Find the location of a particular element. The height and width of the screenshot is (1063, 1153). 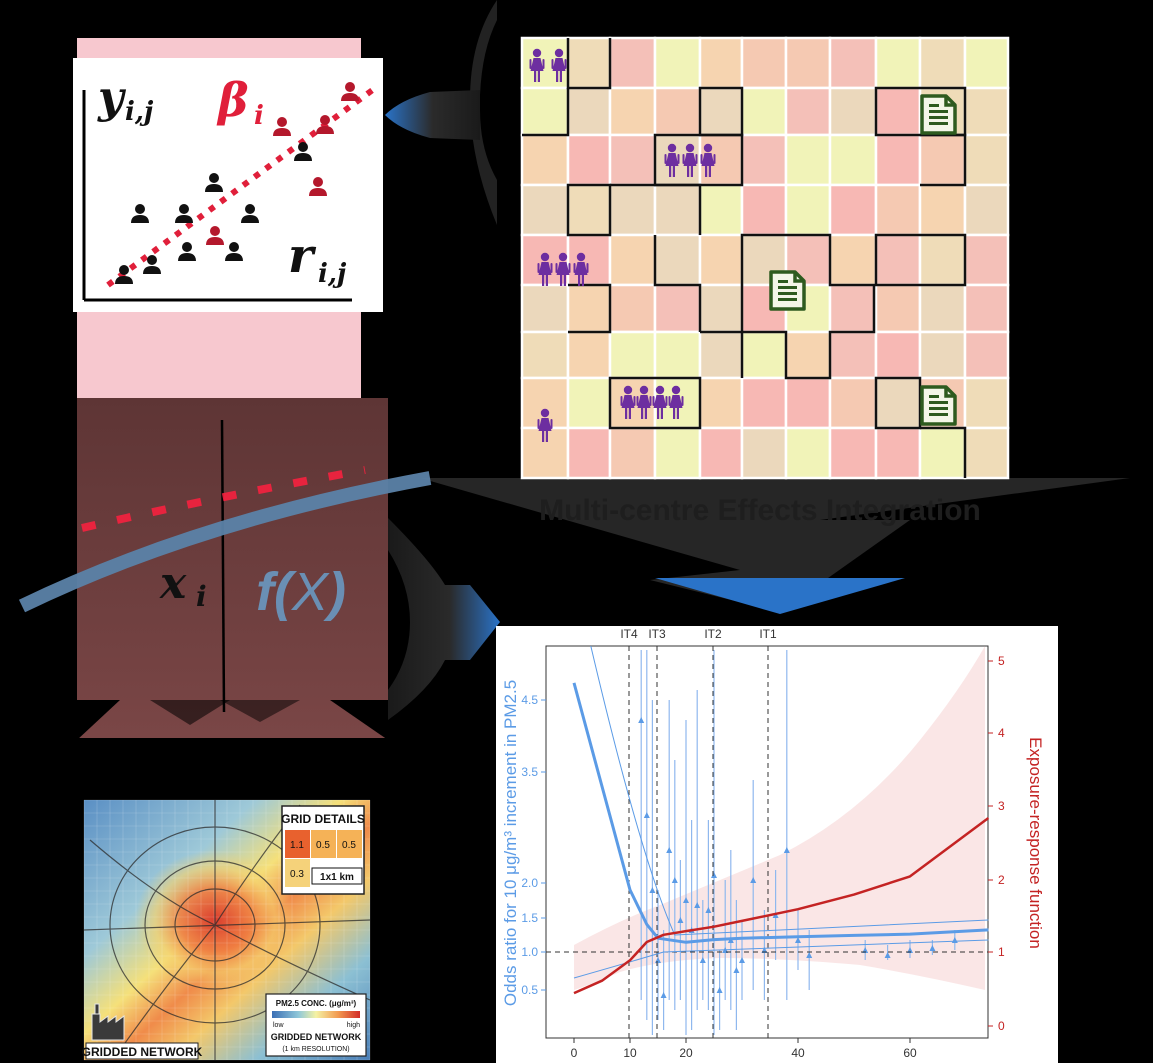

x-tick-label: 40 is located at coordinates (798, 1053).